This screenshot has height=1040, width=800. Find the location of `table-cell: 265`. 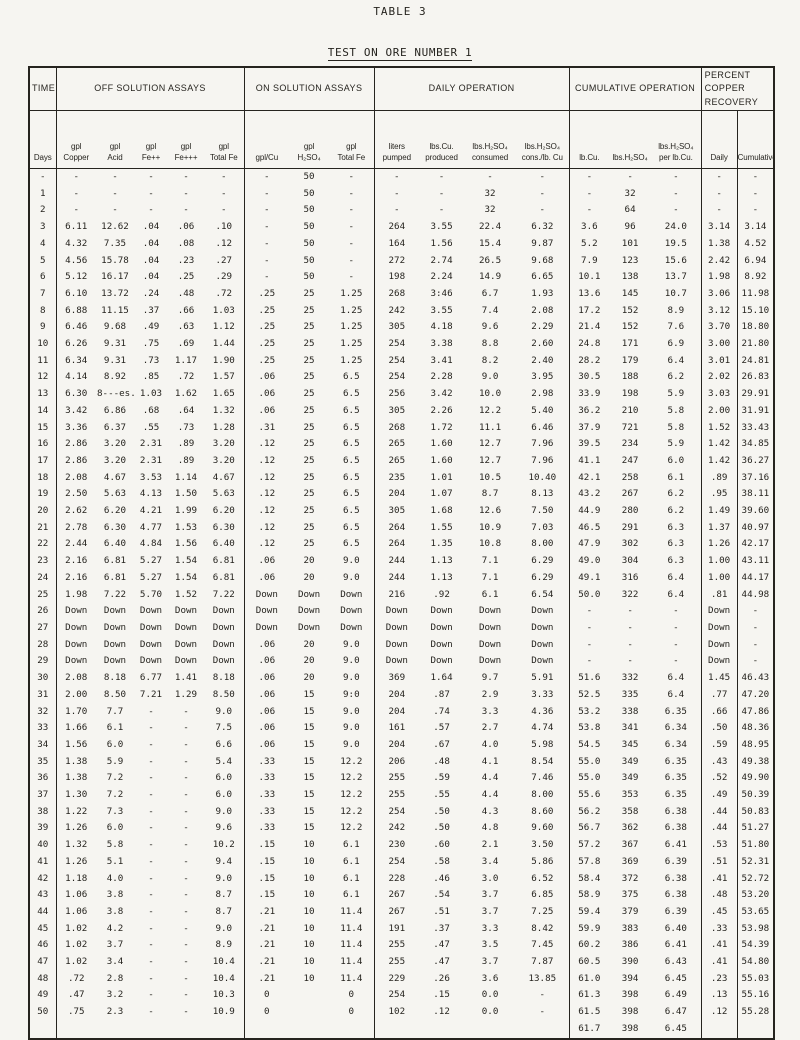

table-cell: 265 is located at coordinates (396, 444).